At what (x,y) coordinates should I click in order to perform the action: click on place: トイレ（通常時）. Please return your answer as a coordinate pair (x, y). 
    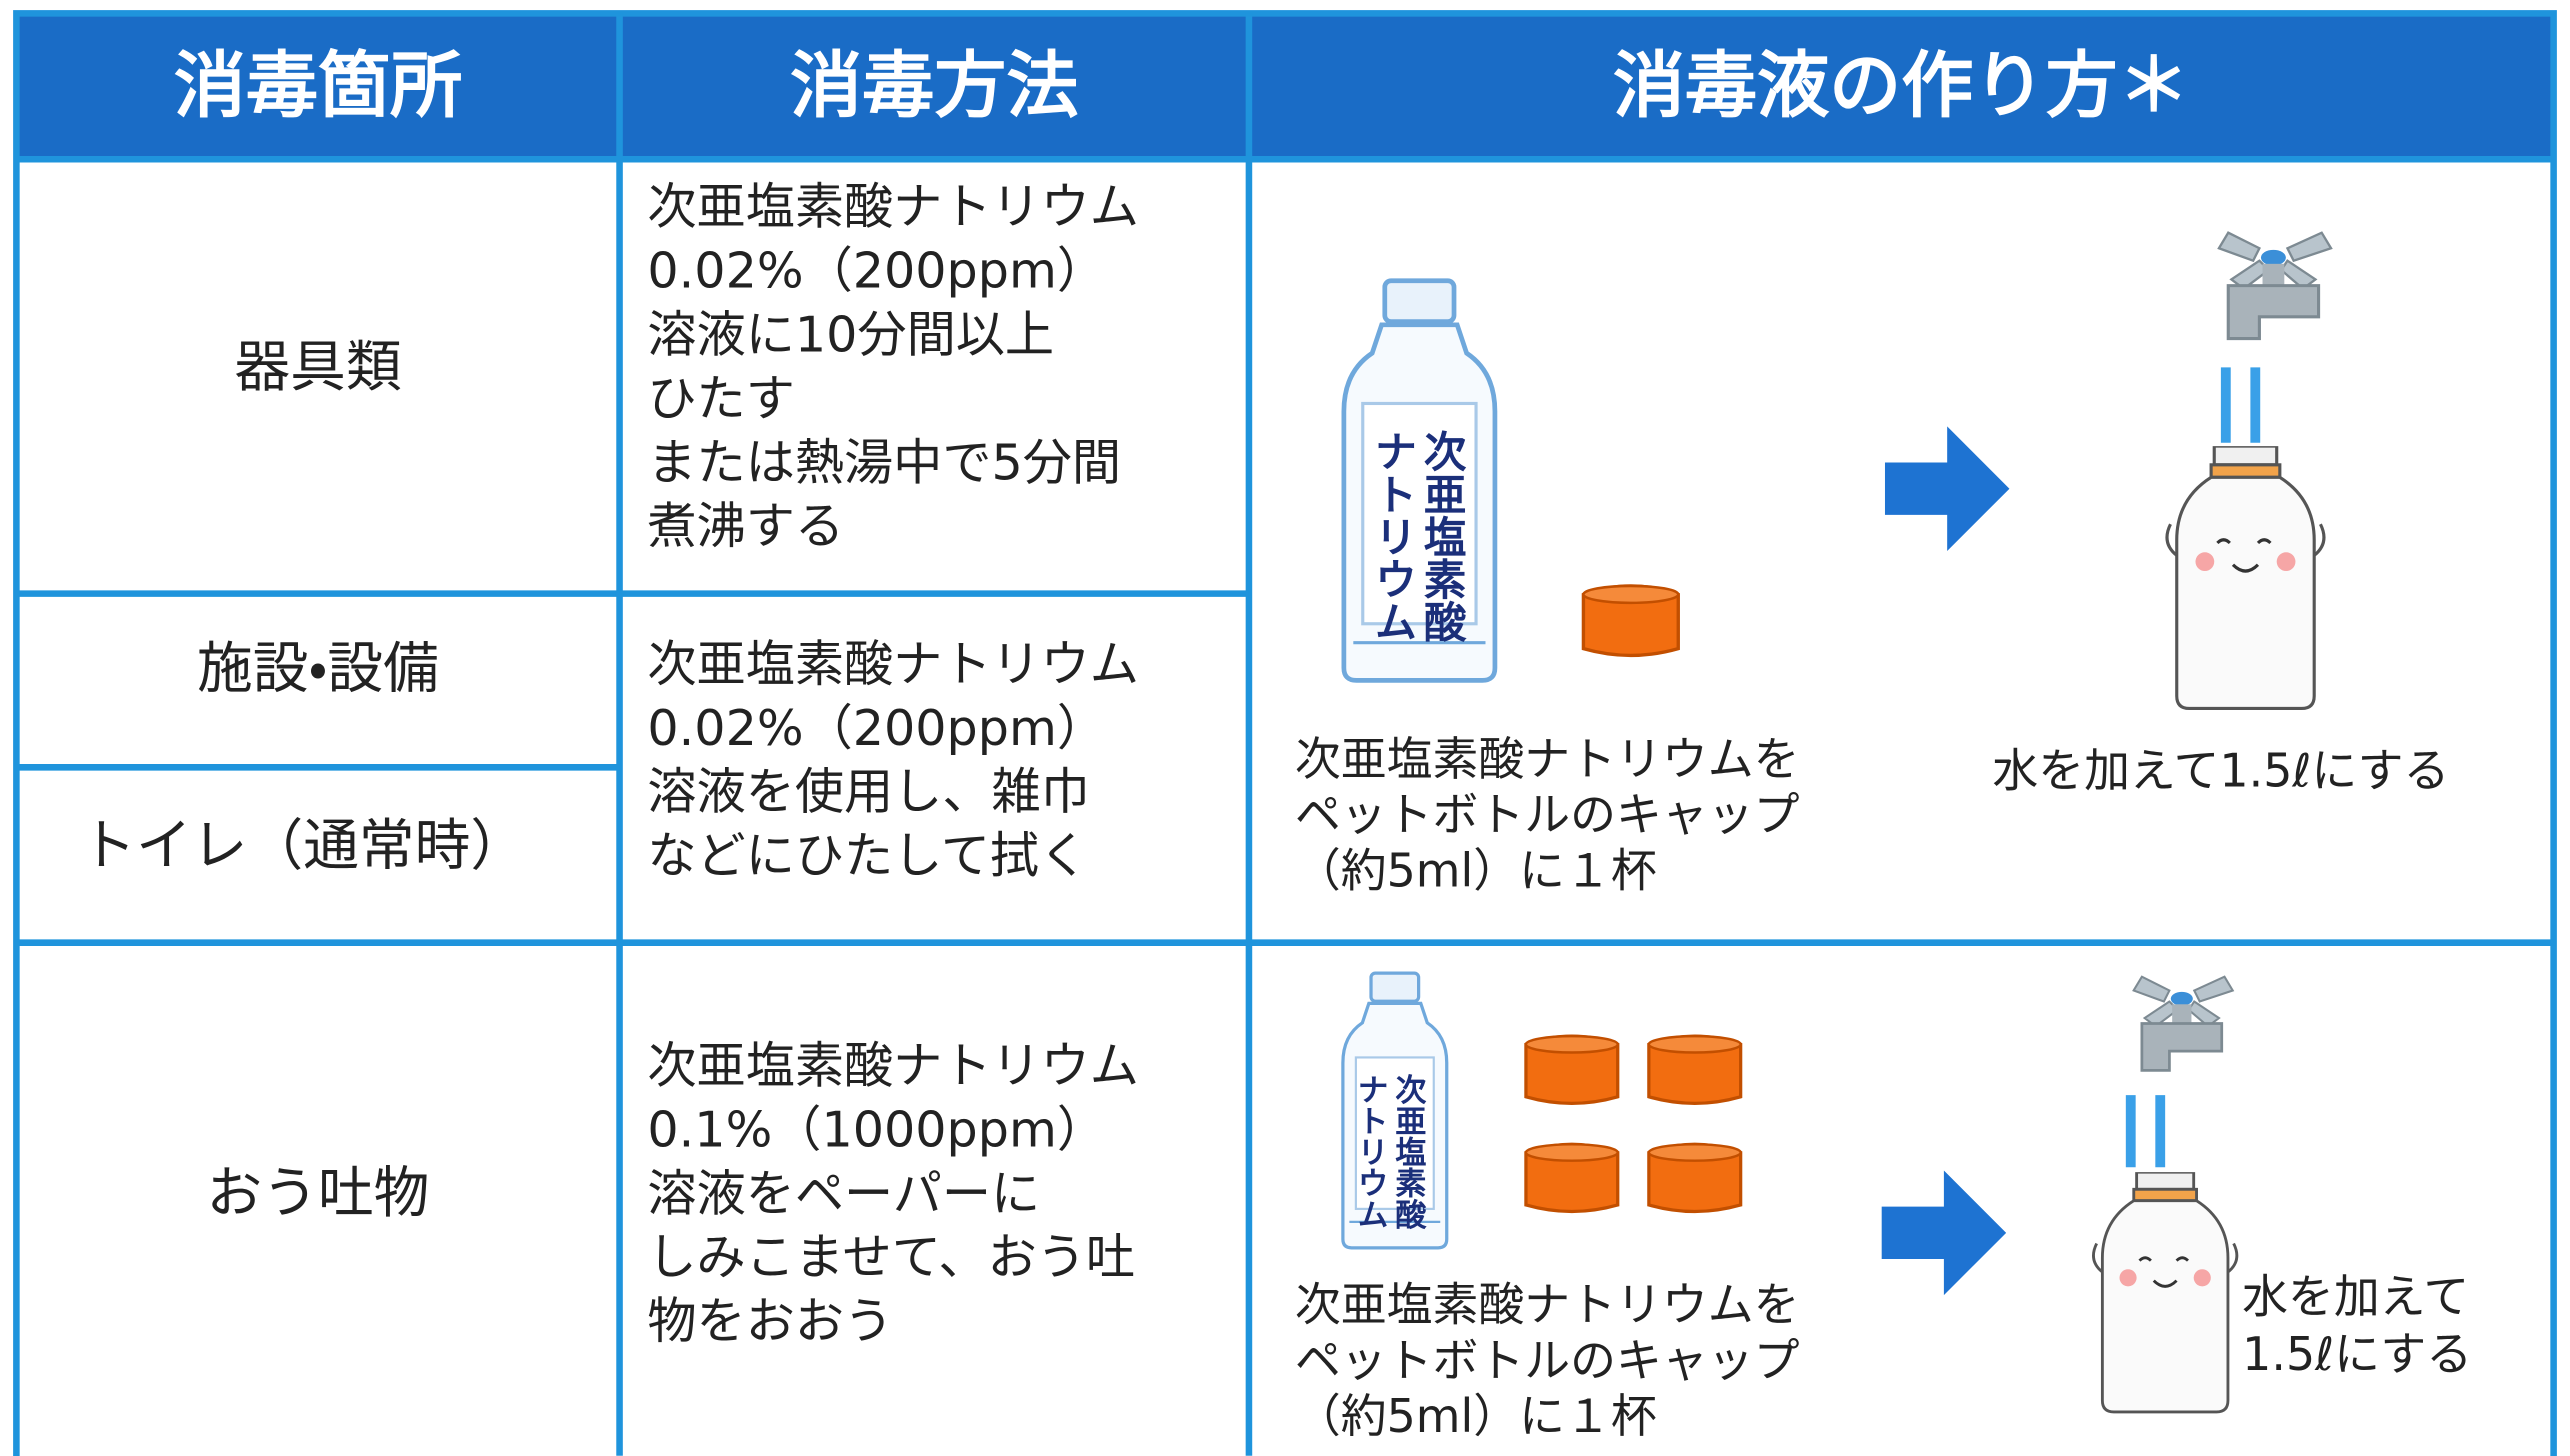
    Looking at the image, I should click on (303, 845).